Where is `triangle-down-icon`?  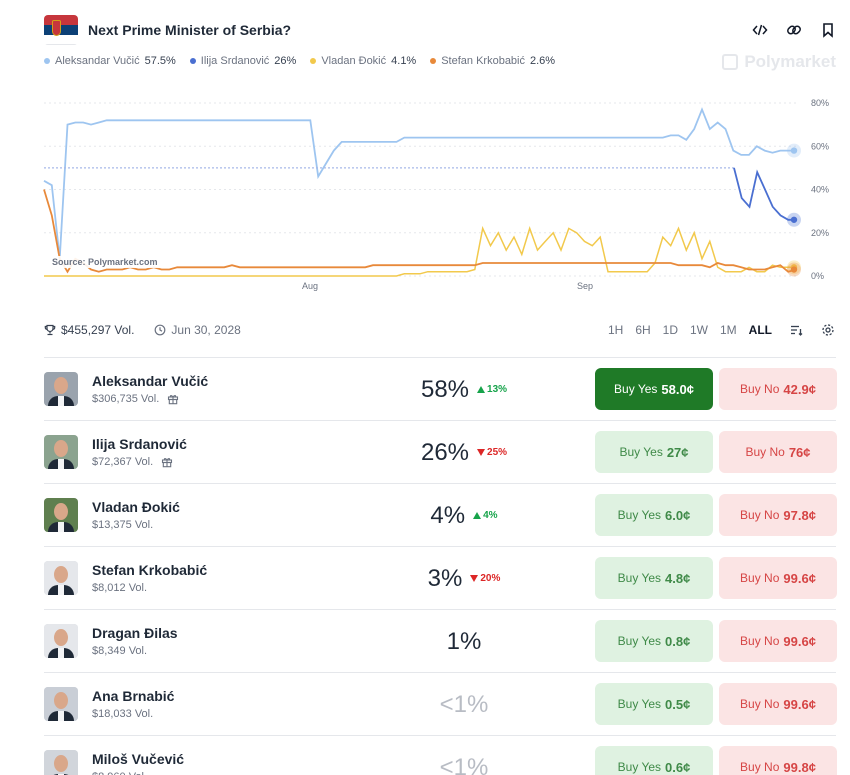 triangle-down-icon is located at coordinates (481, 452).